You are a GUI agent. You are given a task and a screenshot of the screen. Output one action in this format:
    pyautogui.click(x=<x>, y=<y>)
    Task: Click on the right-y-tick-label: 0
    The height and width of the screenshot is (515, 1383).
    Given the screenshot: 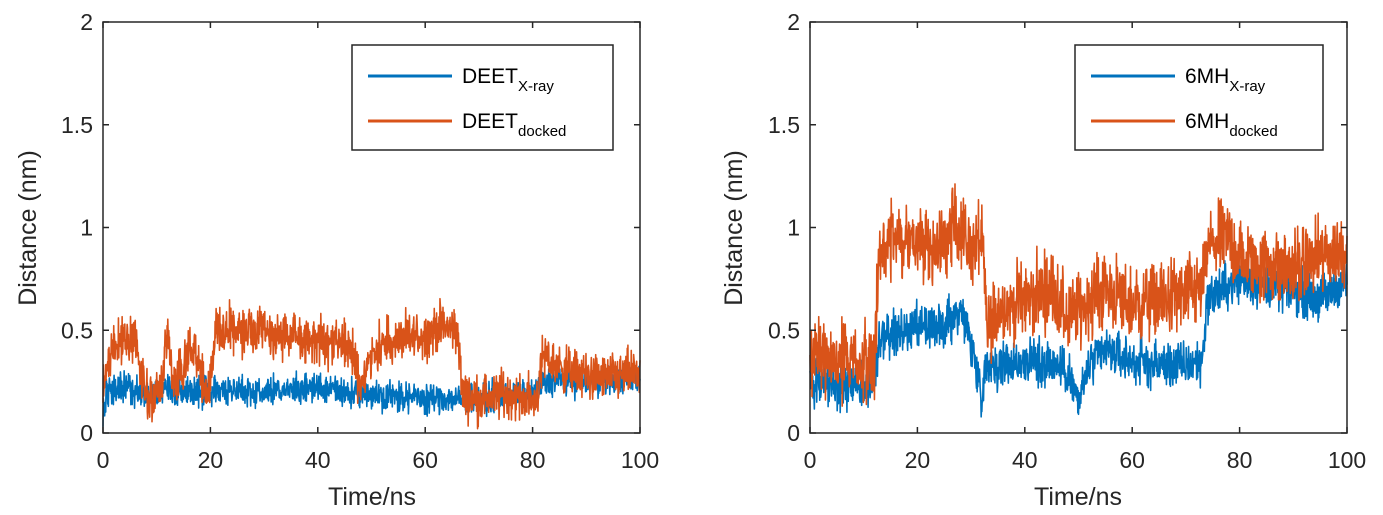 What is the action you would take?
    pyautogui.click(x=793, y=433)
    